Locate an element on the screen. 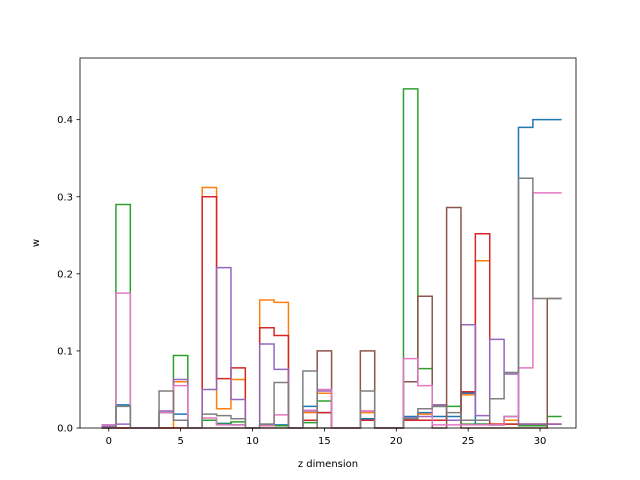 The height and width of the screenshot is (480, 640). x-tick-label: 25 is located at coordinates (468, 441).